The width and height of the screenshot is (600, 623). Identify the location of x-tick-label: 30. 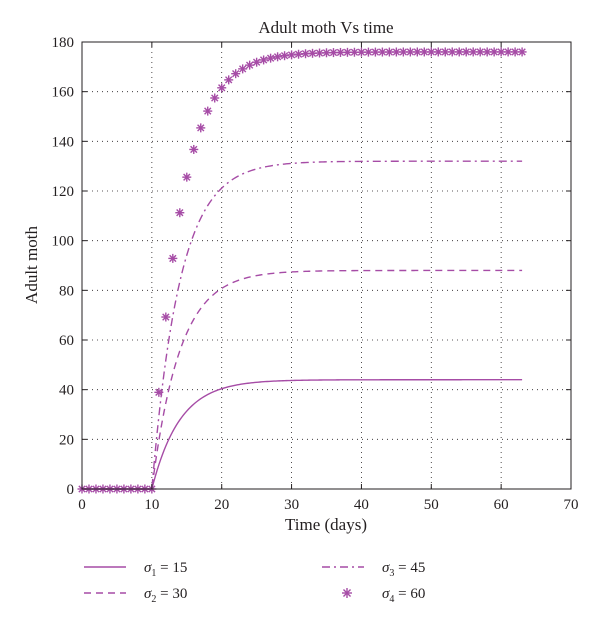
(291, 505).